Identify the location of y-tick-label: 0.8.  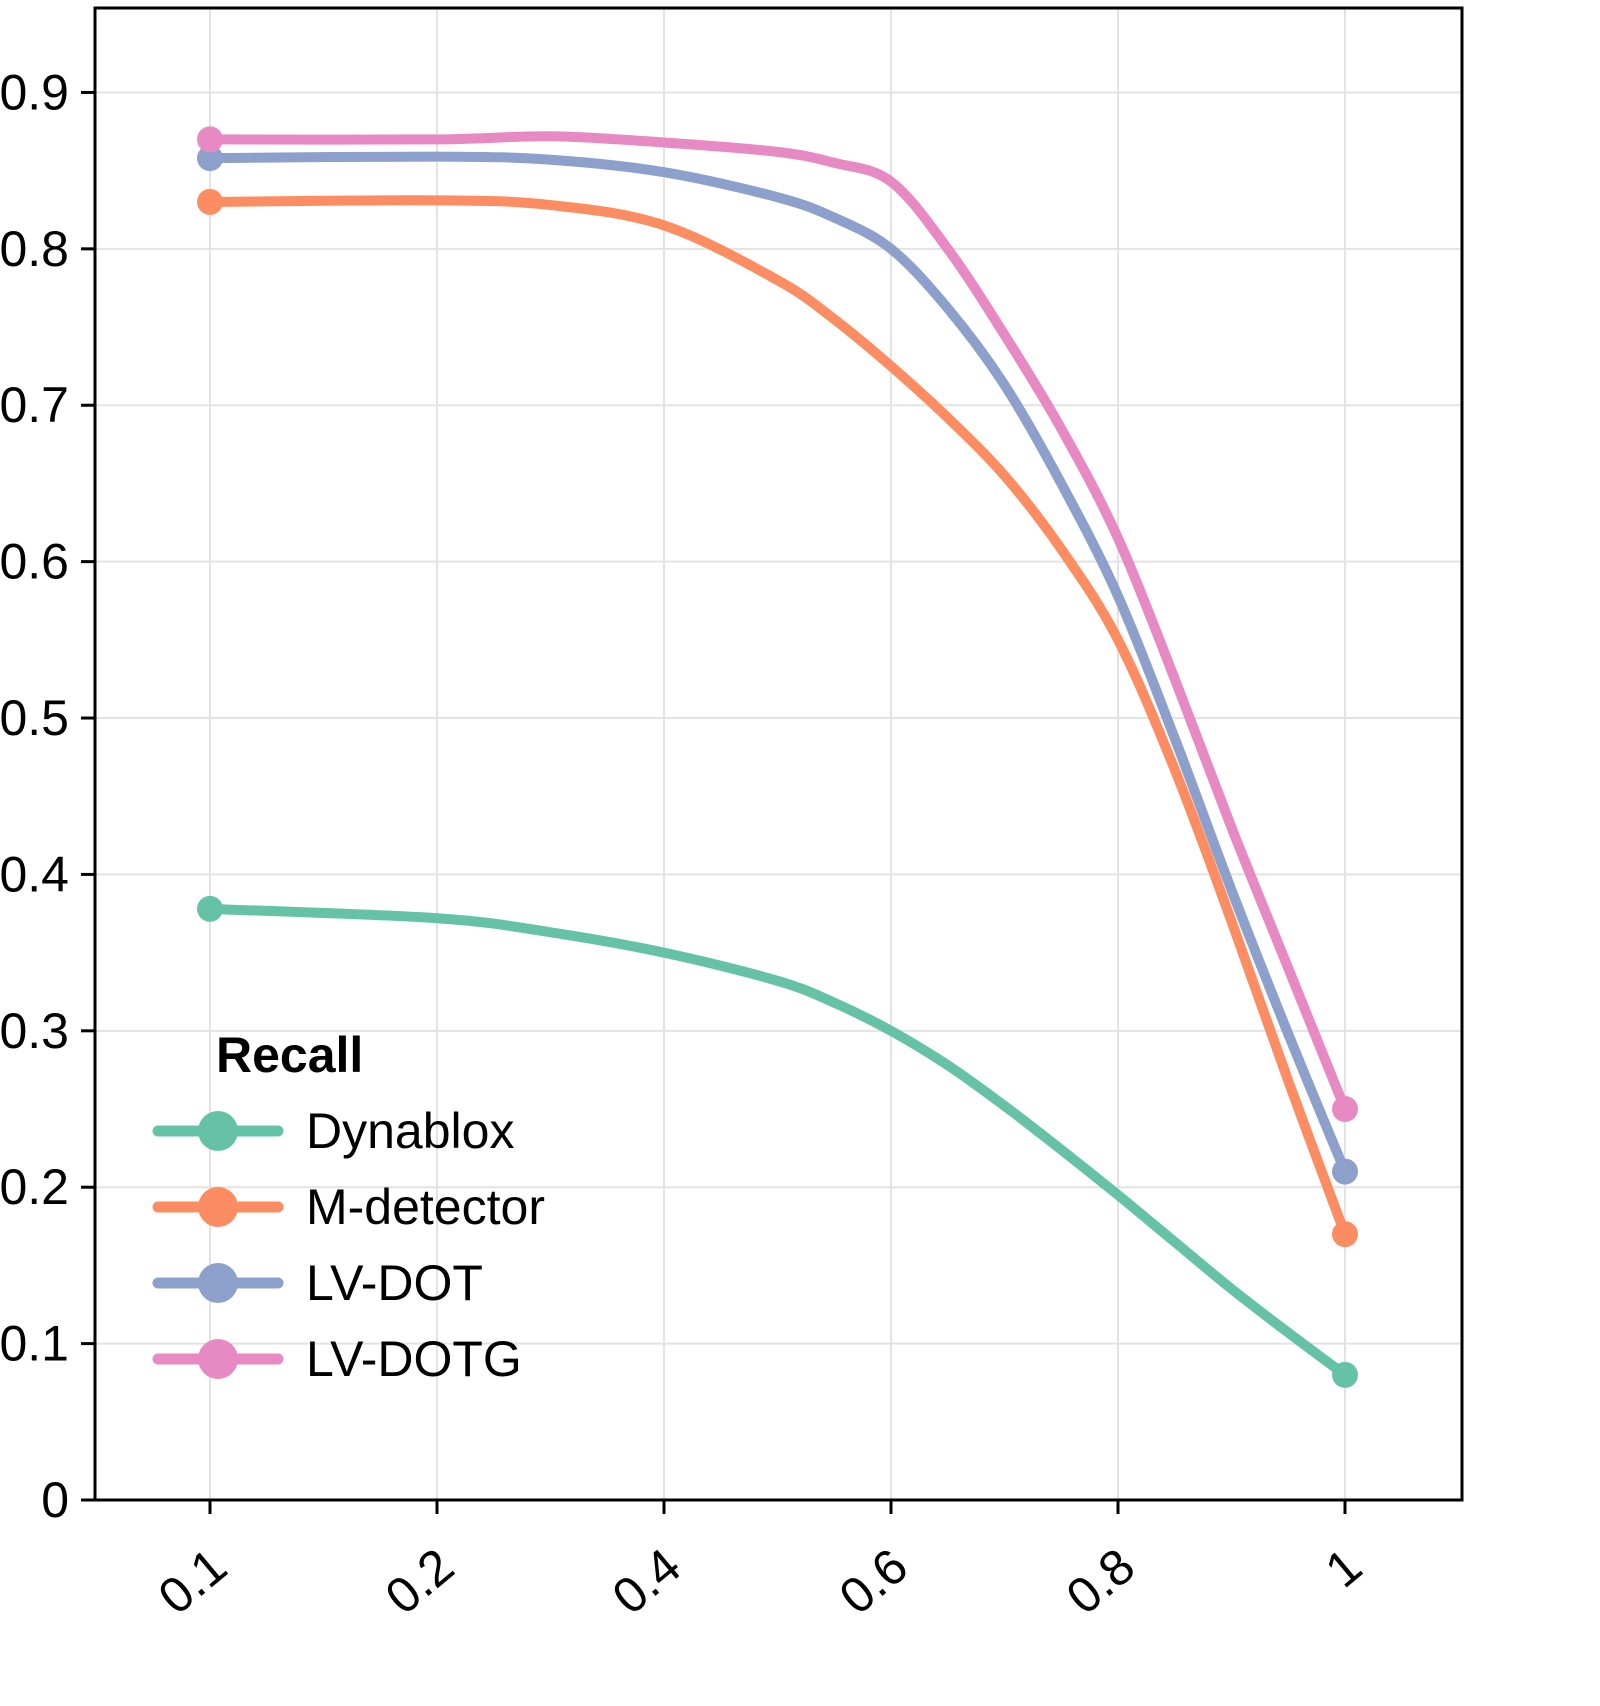
(34, 249).